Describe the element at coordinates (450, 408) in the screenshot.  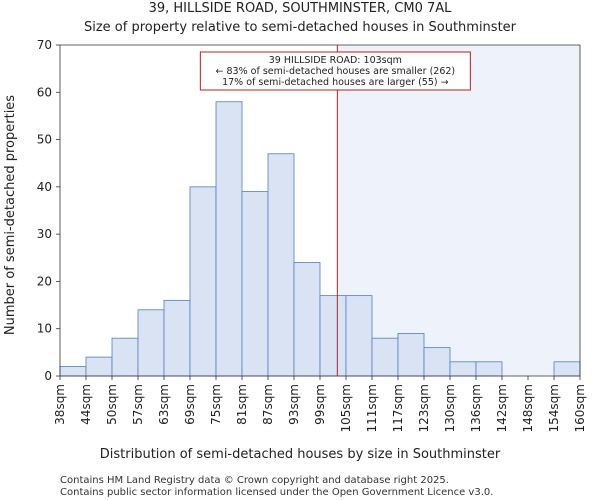
I see `x-tick-label: 130sqm` at that location.